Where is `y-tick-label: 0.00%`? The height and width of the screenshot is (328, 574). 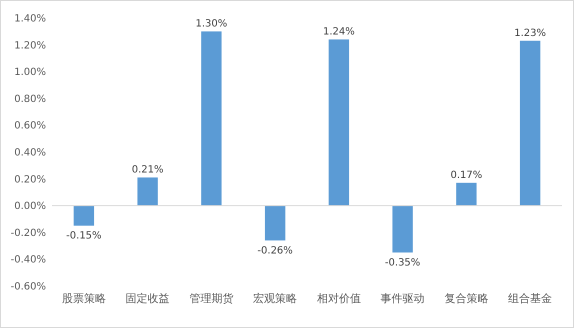
y-tick-label: 0.00% is located at coordinates (30, 206).